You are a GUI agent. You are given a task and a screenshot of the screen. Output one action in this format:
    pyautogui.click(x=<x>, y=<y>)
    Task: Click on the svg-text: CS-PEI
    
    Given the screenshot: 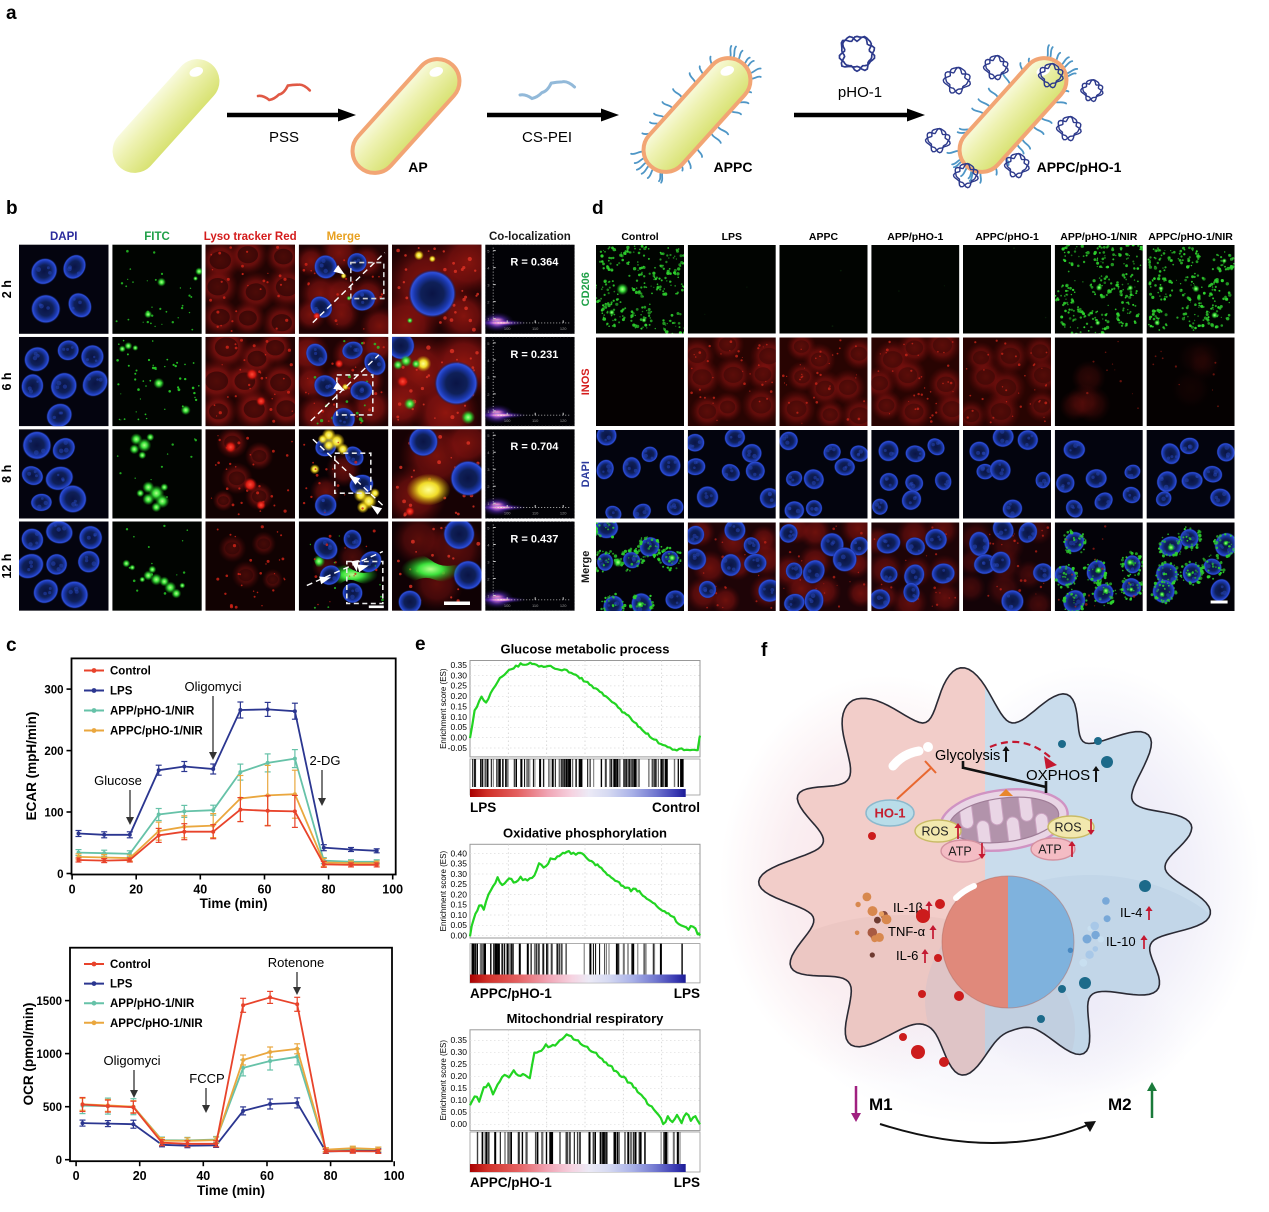 What is the action you would take?
    pyautogui.click(x=547, y=137)
    